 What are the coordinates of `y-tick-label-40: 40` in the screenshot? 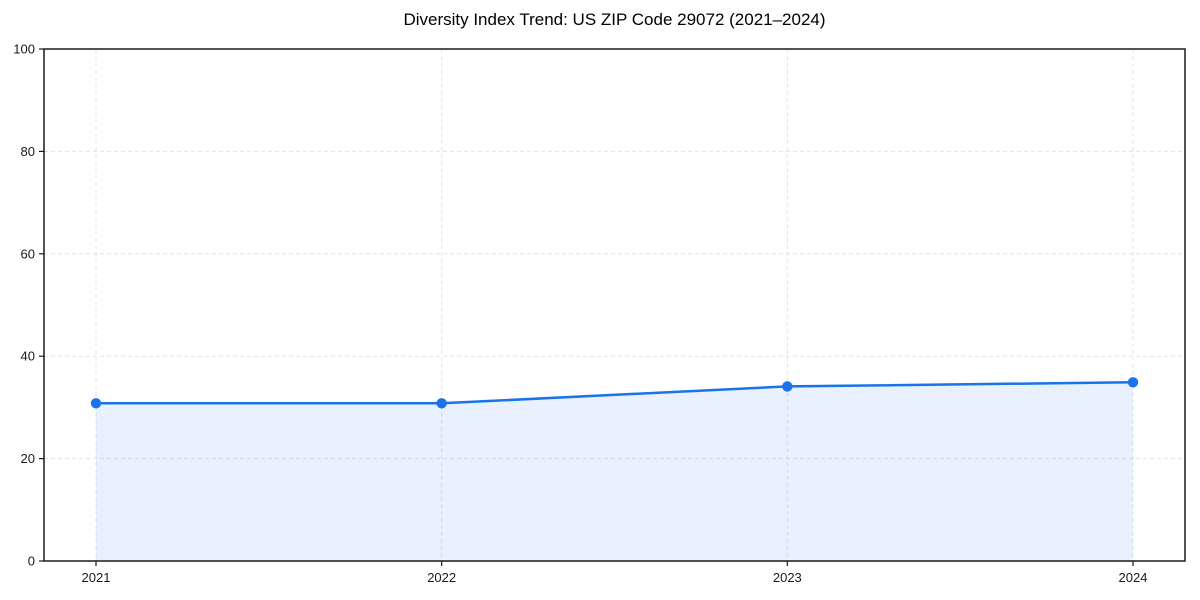 It's located at (28, 356).